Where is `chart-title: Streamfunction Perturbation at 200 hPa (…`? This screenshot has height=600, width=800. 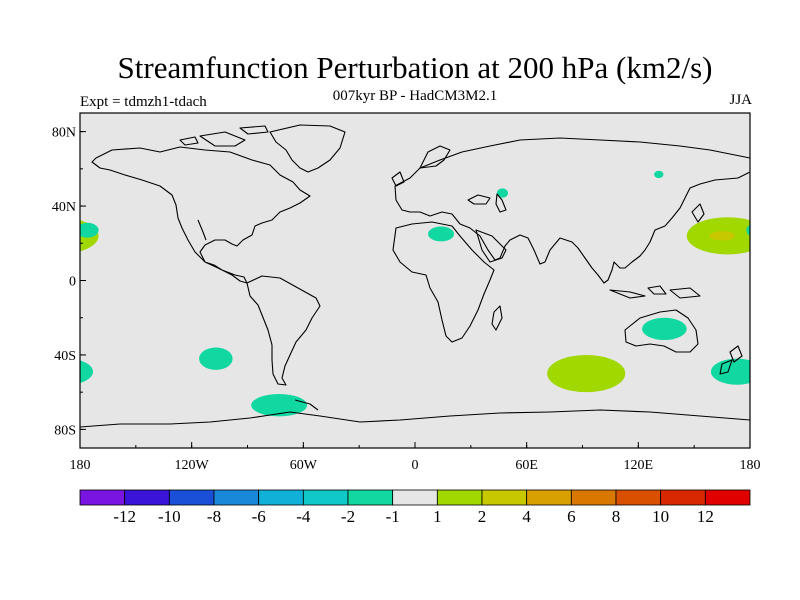
chart-title: Streamfunction Perturbation at 200 hPa (… is located at coordinates (415, 67).